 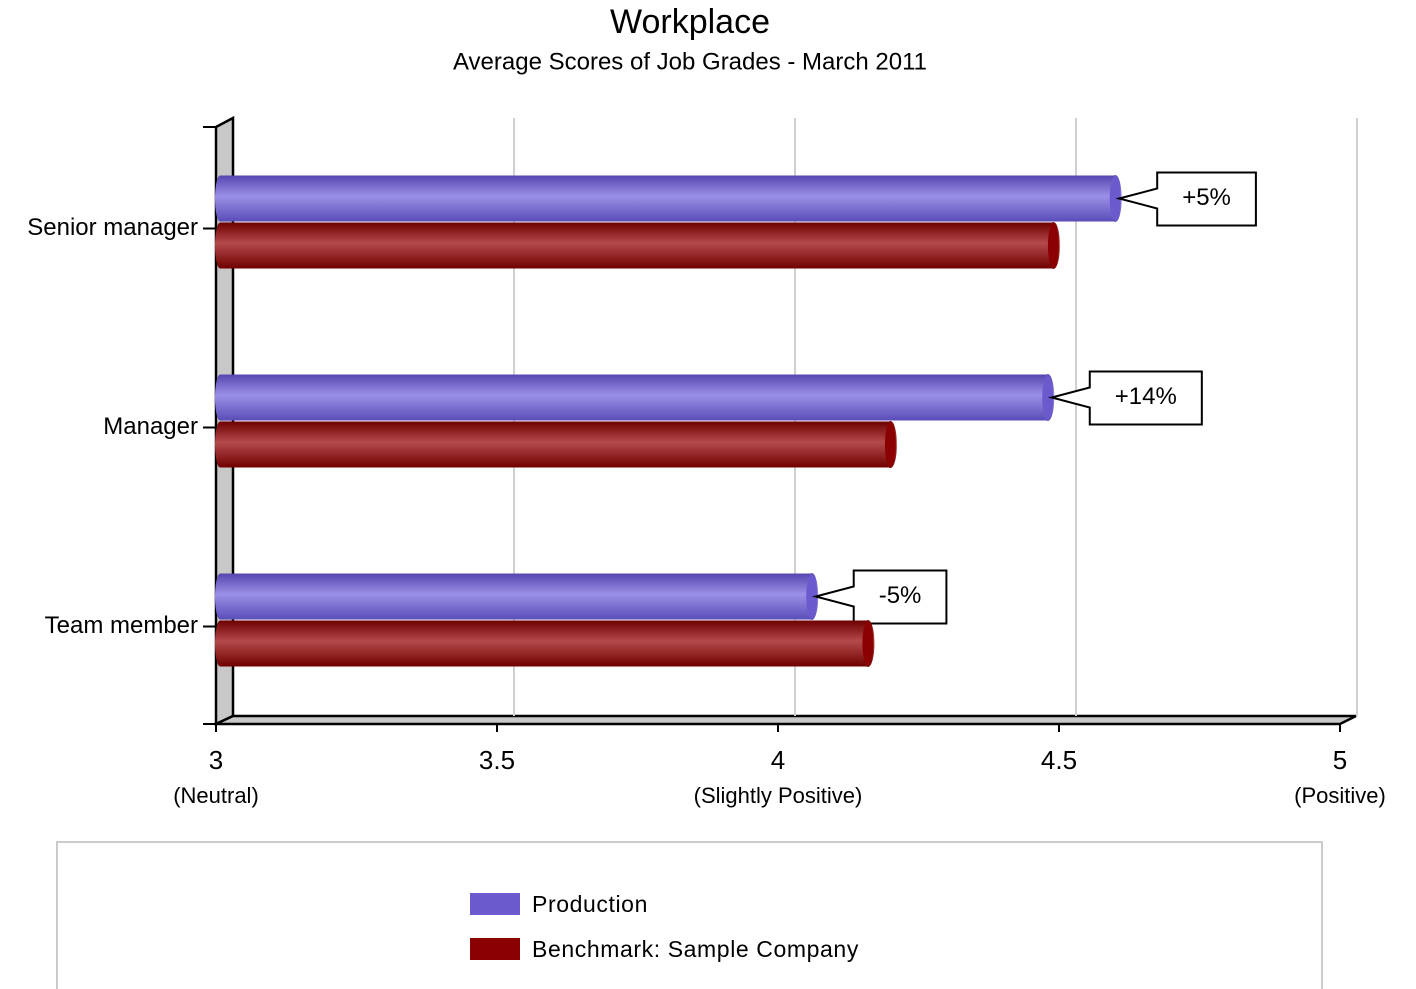 I want to click on x-tick-description: (Neutral), so click(x=216, y=795).